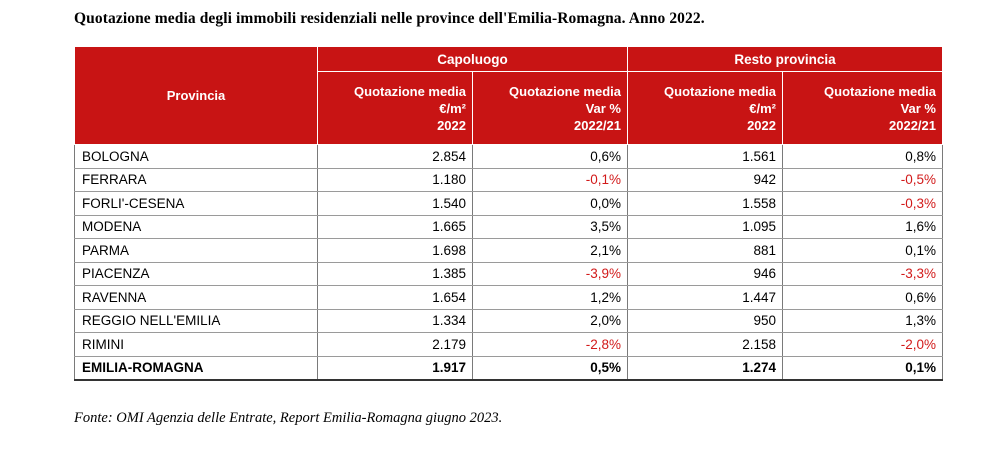  I want to click on table-row: RIMINI 2.179 -2,8% 2.158 -2,0%, so click(508, 344).